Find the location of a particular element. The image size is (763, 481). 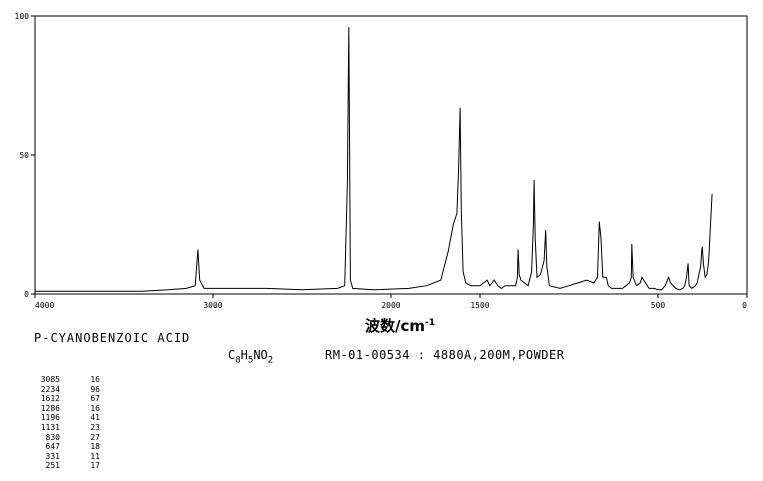

peak-wavenumber: 251 is located at coordinates (52, 466).